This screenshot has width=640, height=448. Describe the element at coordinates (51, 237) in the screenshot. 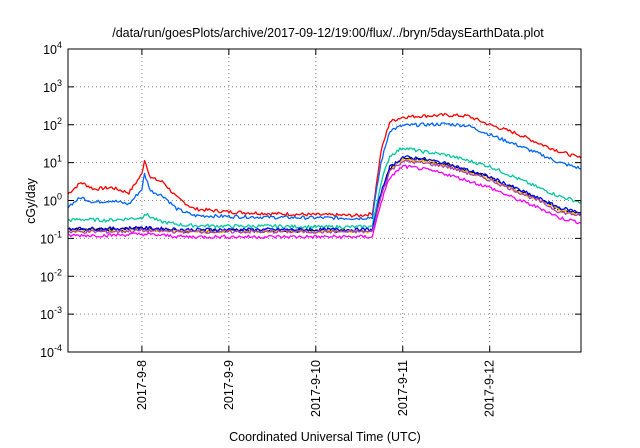

I see `y-tick-label: 10⁻¹` at that location.